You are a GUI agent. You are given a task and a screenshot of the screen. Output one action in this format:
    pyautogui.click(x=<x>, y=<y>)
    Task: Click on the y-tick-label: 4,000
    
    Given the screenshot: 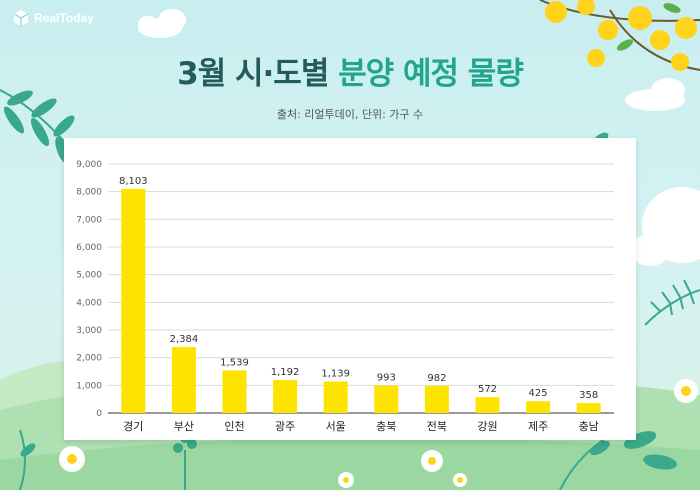 What is the action you would take?
    pyautogui.click(x=89, y=303)
    